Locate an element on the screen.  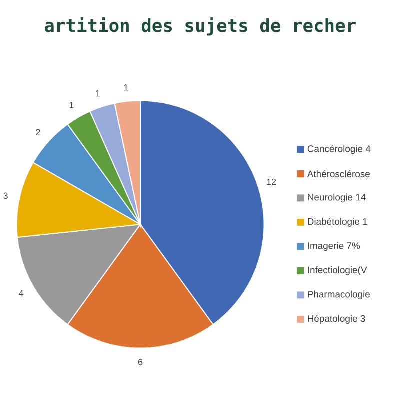
legend-label: Cancérologie 4 is located at coordinates (339, 149).